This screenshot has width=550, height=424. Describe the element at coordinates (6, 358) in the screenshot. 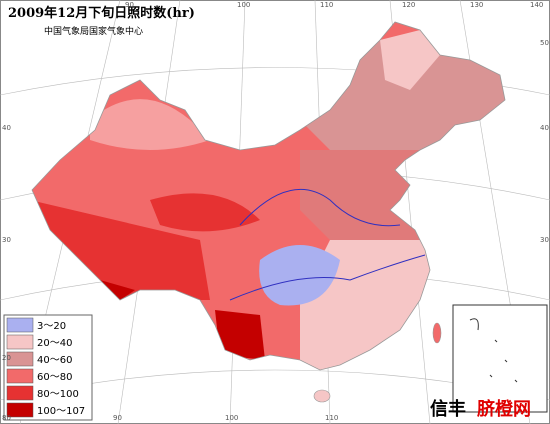

I see `graticule-label: 20` at that location.